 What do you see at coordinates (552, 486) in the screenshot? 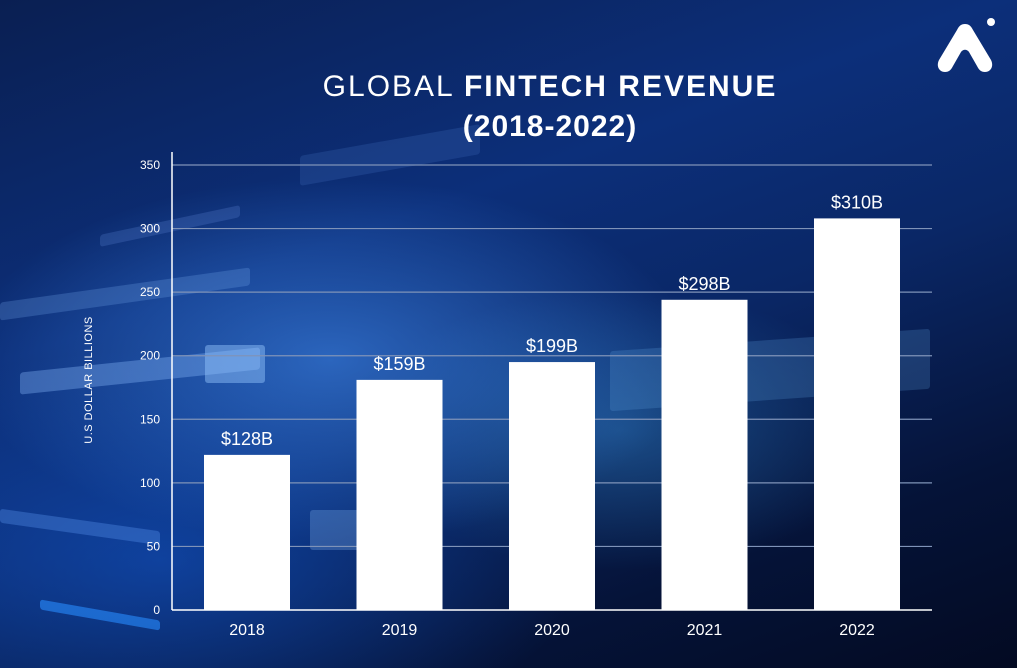
I see `bar-2020` at bounding box center [552, 486].